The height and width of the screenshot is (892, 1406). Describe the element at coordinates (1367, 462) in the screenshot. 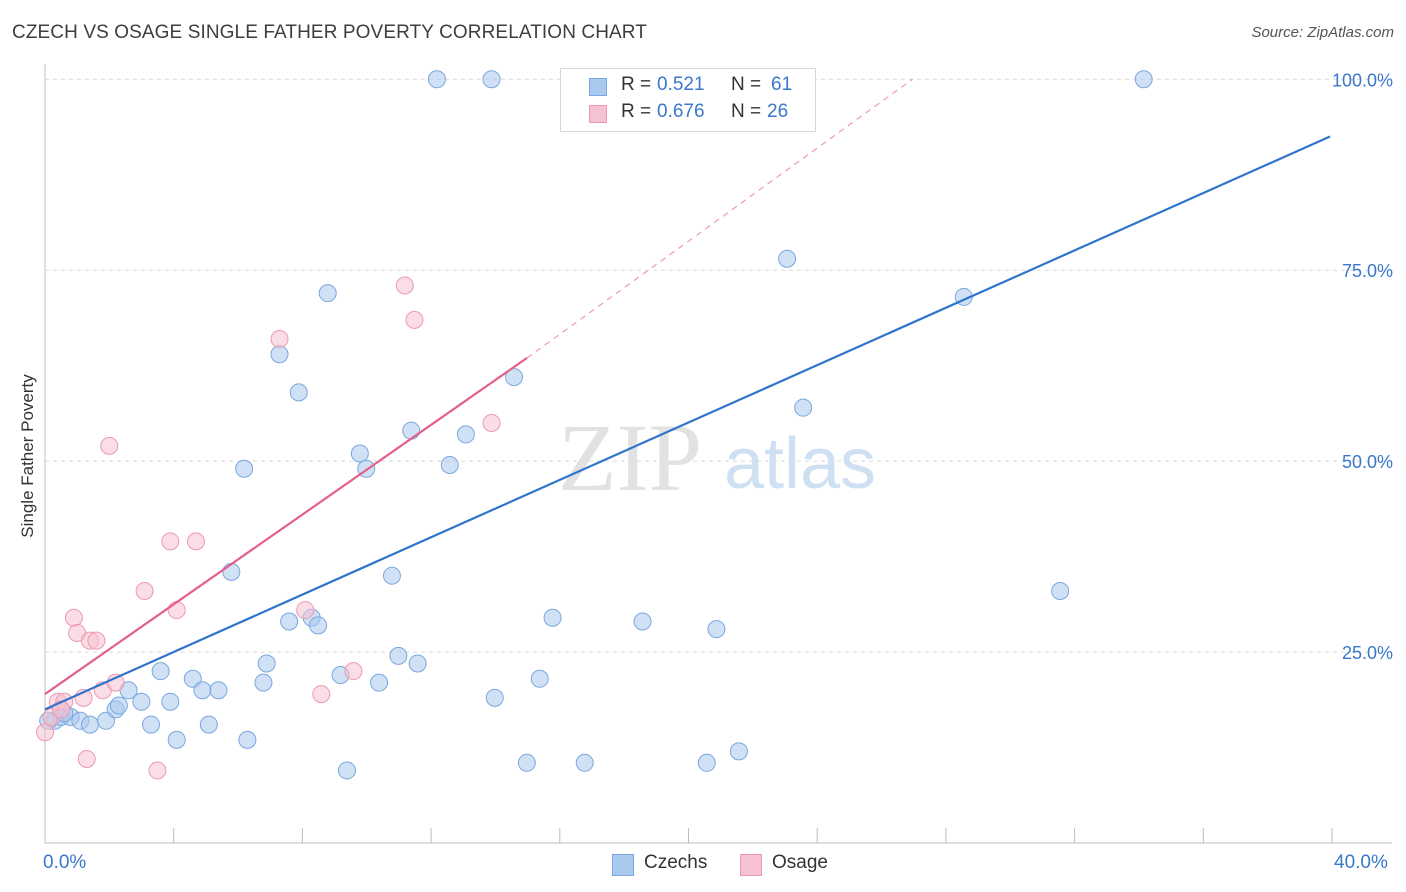

I see `y-tick-label-1: 50.0%` at that location.